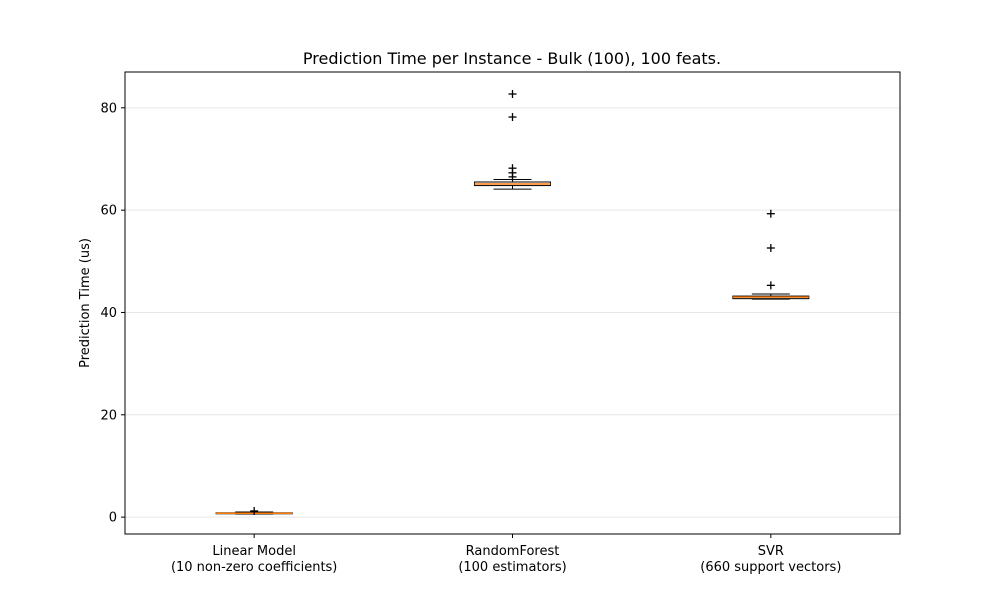  I want to click on y-axis: 0 20 40 60 80, so click(112, 313).